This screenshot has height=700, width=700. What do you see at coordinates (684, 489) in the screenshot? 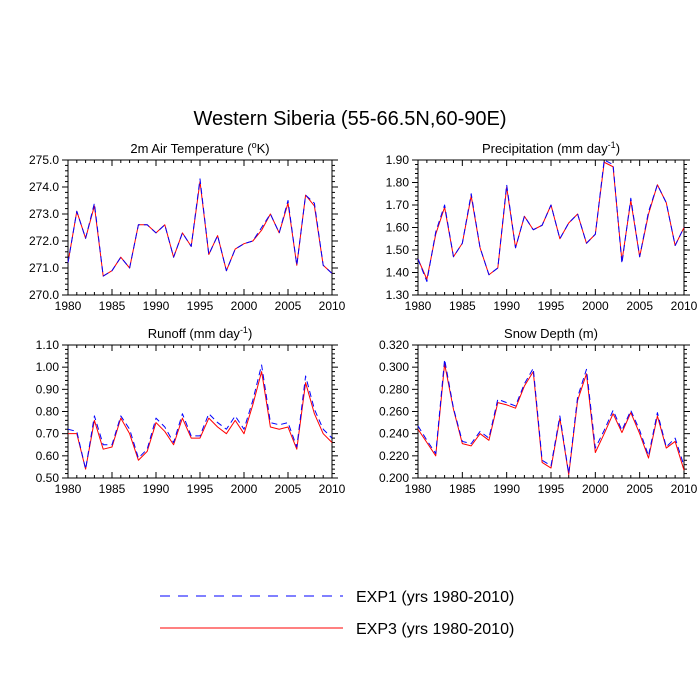
I see `x-tick-label-snow-depth: 2010` at bounding box center [684, 489].